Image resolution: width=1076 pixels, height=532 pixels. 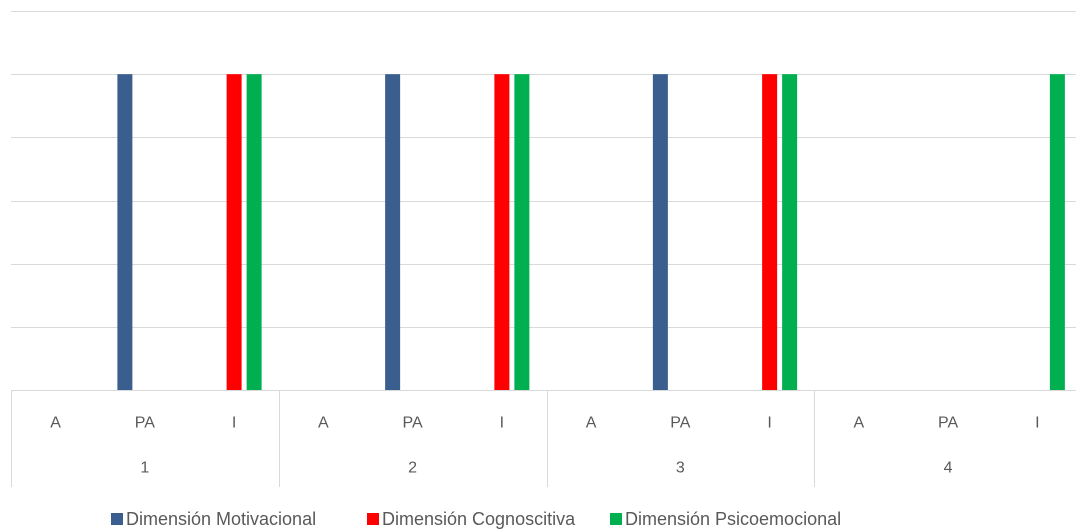 I want to click on tick-label-group: 3, so click(x=680, y=468).